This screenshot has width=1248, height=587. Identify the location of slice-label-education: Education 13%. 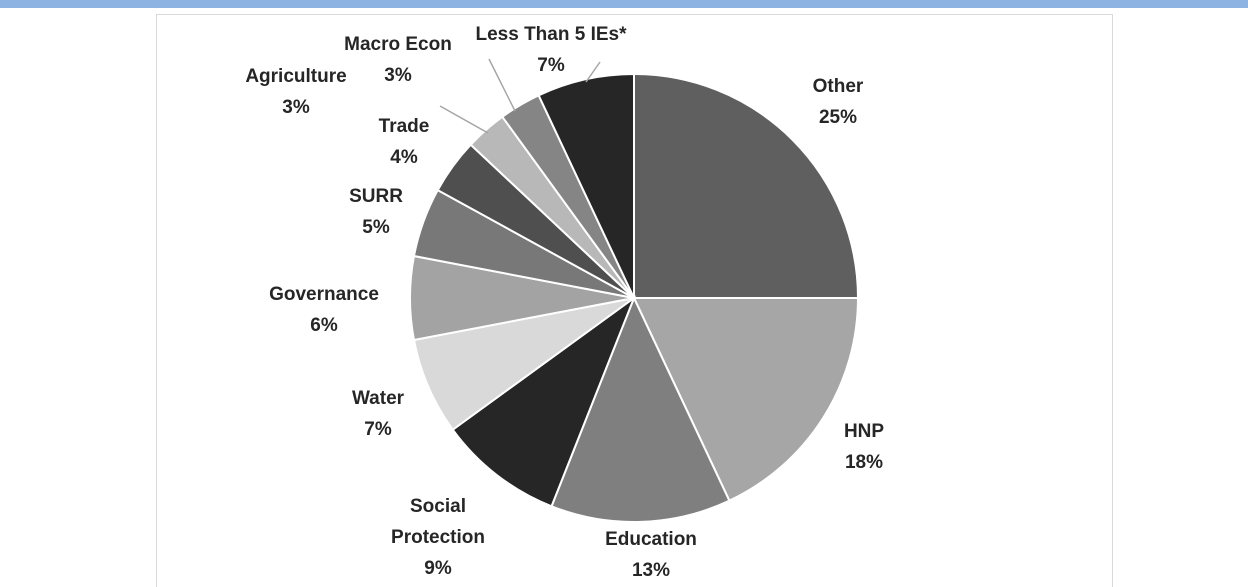
(651, 555).